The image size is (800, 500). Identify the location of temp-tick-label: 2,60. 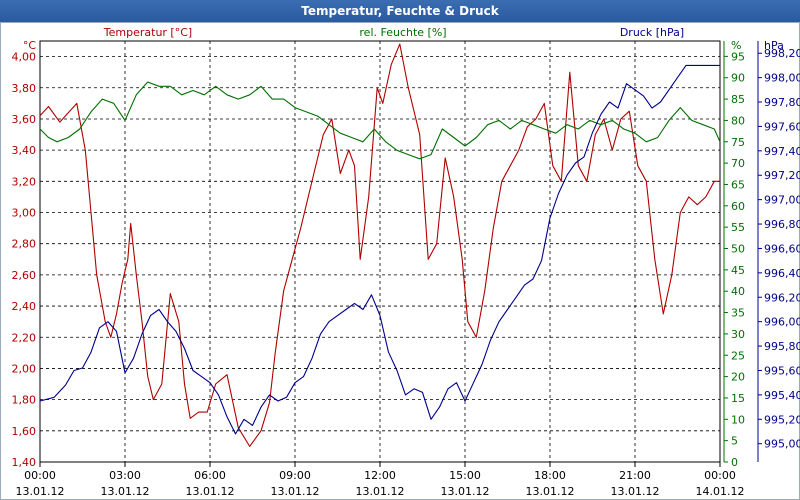
(24, 275).